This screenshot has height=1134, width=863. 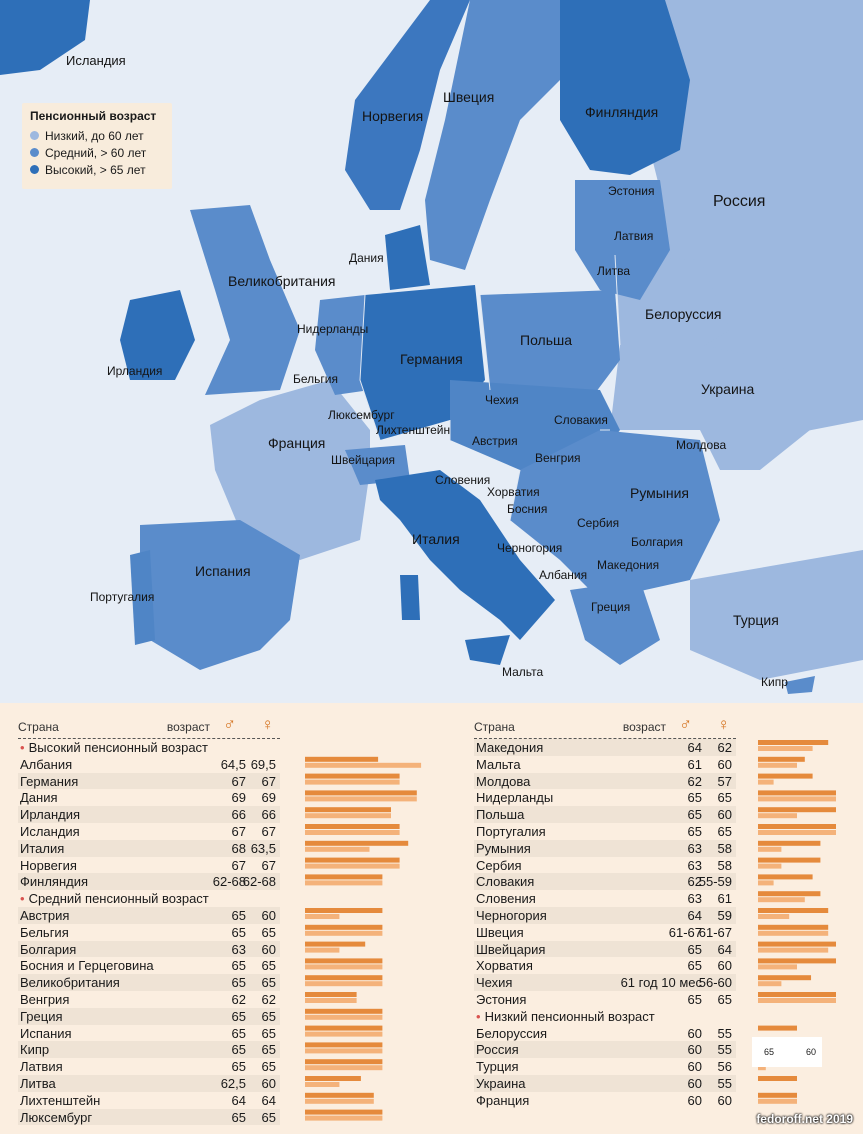 I want to click on region-balkans, so click(x=615, y=515).